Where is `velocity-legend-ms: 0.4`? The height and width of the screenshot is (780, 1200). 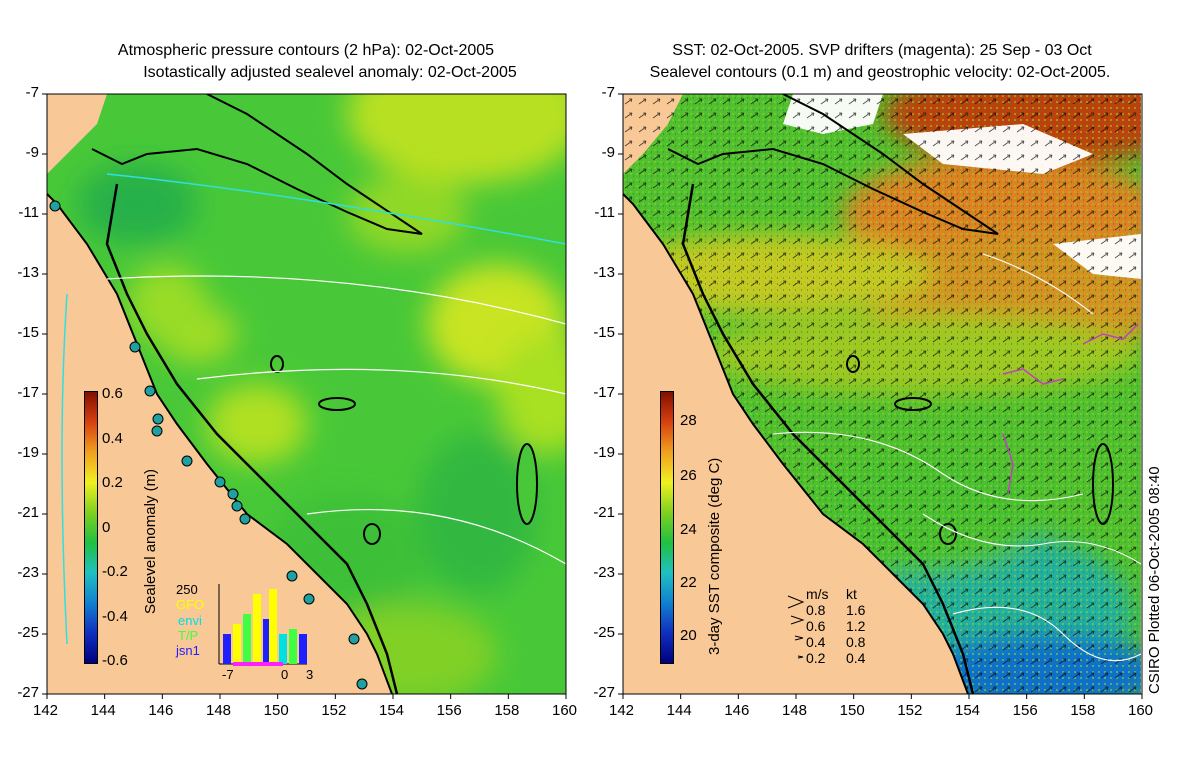 velocity-legend-ms: 0.4 is located at coordinates (816, 642).